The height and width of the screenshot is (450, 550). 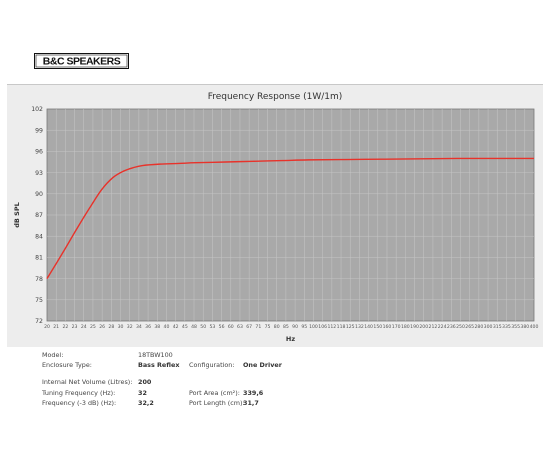 What do you see at coordinates (442, 327) in the screenshot?
I see `x-tick-label: 224` at bounding box center [442, 327].